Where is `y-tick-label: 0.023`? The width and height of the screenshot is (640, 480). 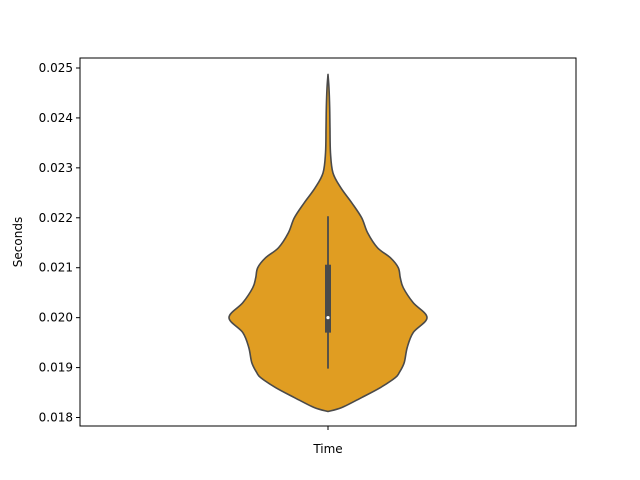
y-tick-label: 0.023 is located at coordinates (56, 168).